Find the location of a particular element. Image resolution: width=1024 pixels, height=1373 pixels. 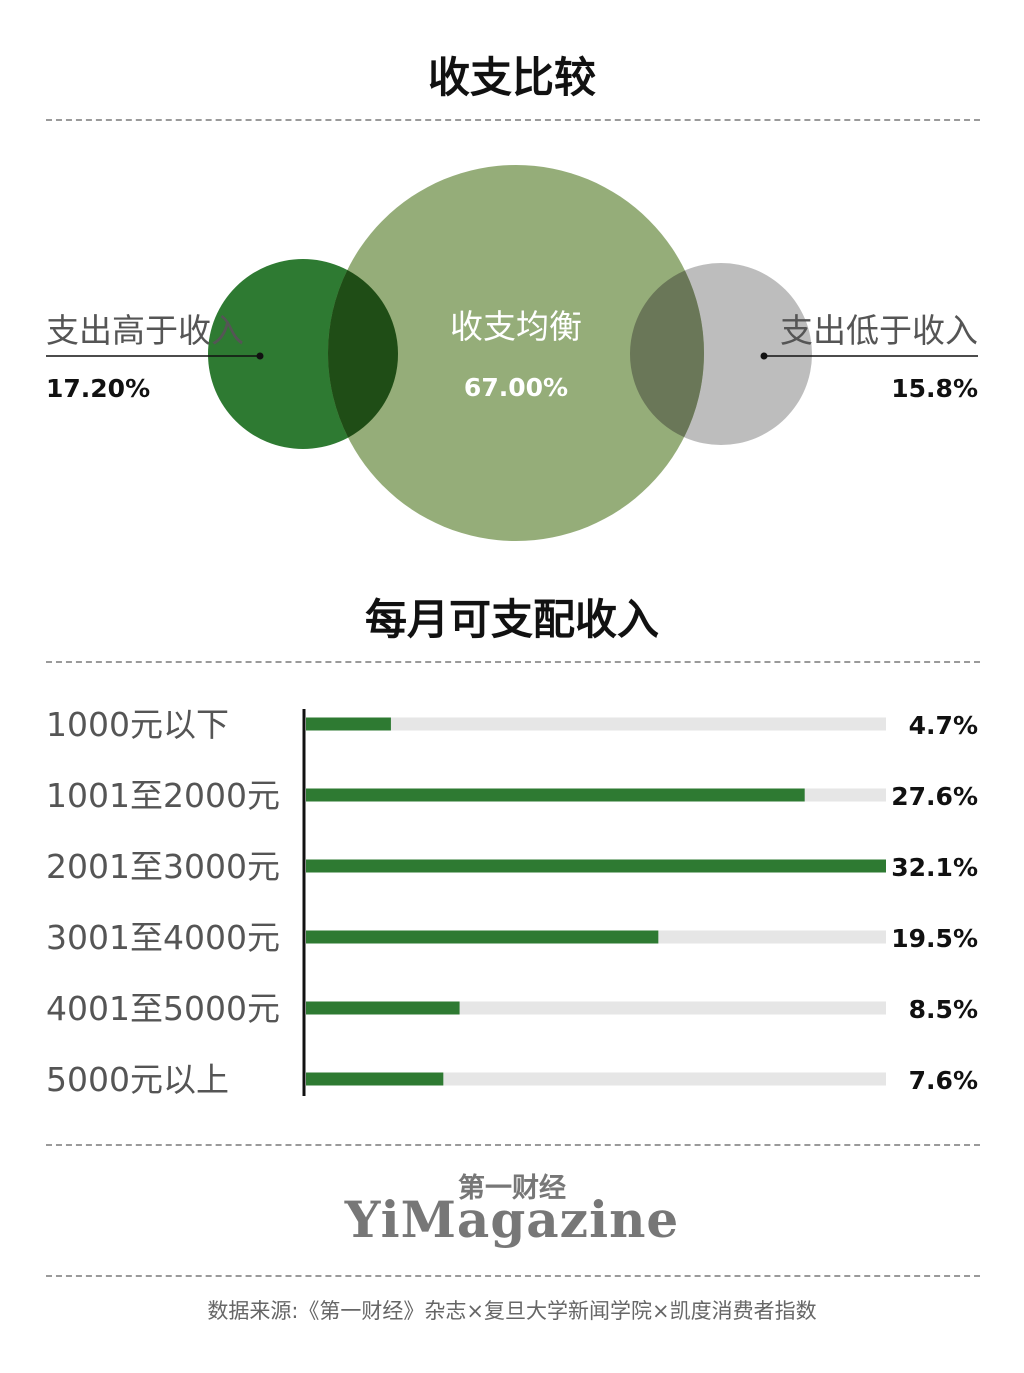

bar-category-label: 2001至3000元 is located at coordinates (163, 866).